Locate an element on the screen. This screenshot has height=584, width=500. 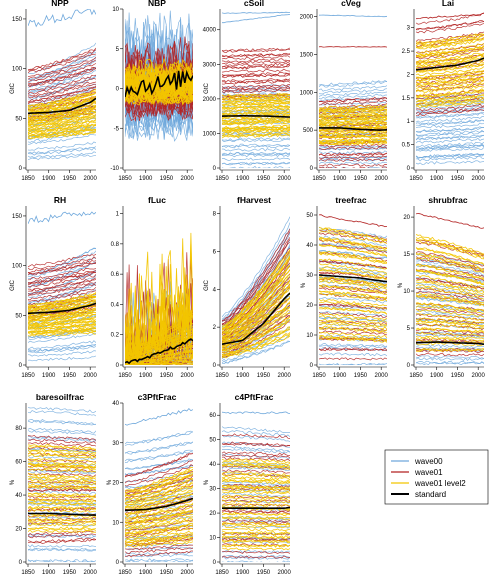
x-tick-label: 2000 is located at coordinates (188, 376).